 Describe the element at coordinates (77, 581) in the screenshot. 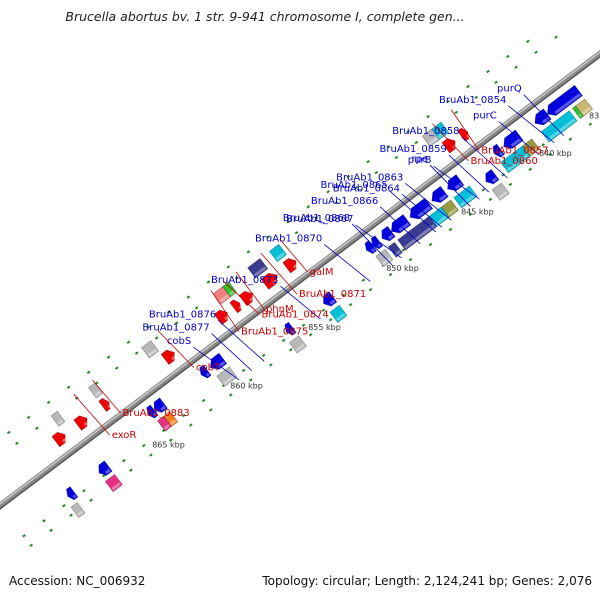

I see `accession-text: Accession: NC_006932` at that location.